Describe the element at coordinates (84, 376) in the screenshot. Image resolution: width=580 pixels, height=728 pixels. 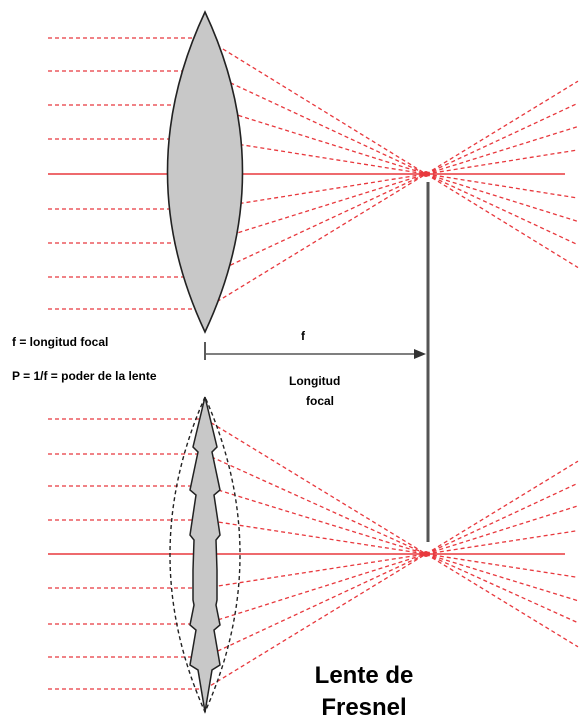
I see `lens-power-definition: P = 1/f = poder de la lente` at that location.